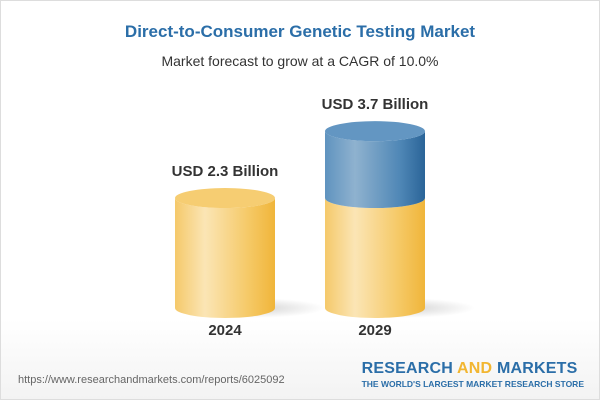 This screenshot has height=400, width=600. Describe the element at coordinates (225, 330) in the screenshot. I see `category-label: 2024` at that location.